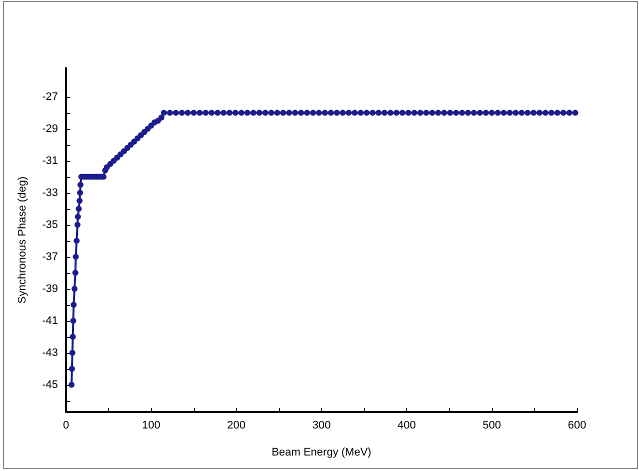 The image size is (639, 471). What do you see at coordinates (50, 128) in the screenshot?
I see `y-tick-label: -29` at bounding box center [50, 128].